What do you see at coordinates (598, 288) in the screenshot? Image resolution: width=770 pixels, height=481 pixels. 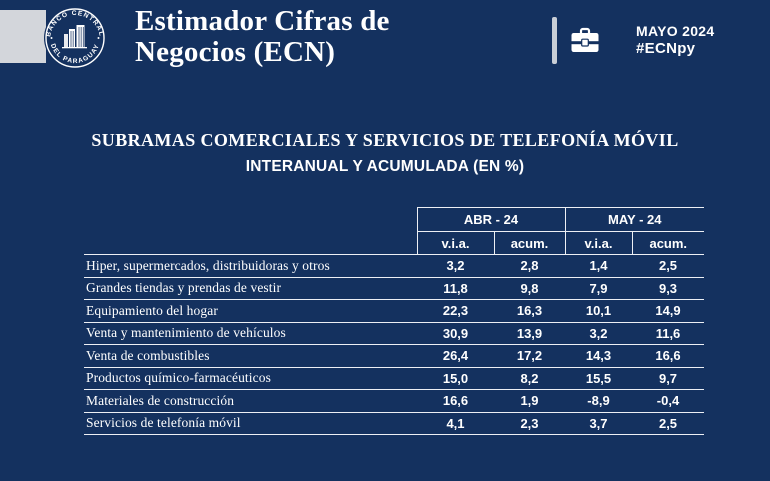 I see `cell-value: 7,9` at bounding box center [598, 288].